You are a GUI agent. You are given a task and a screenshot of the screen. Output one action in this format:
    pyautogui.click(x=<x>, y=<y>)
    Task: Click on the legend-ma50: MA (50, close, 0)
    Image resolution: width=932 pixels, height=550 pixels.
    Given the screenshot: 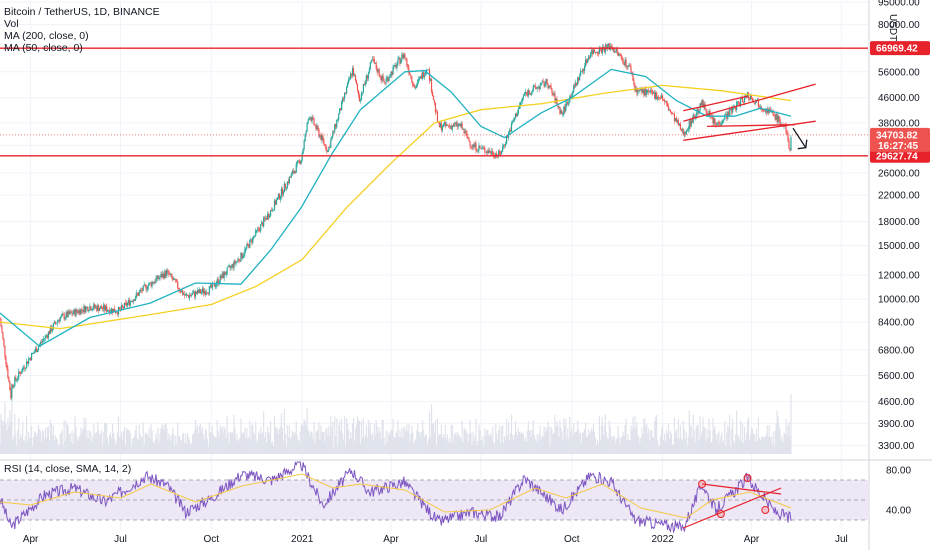 What is the action you would take?
    pyautogui.click(x=43, y=48)
    